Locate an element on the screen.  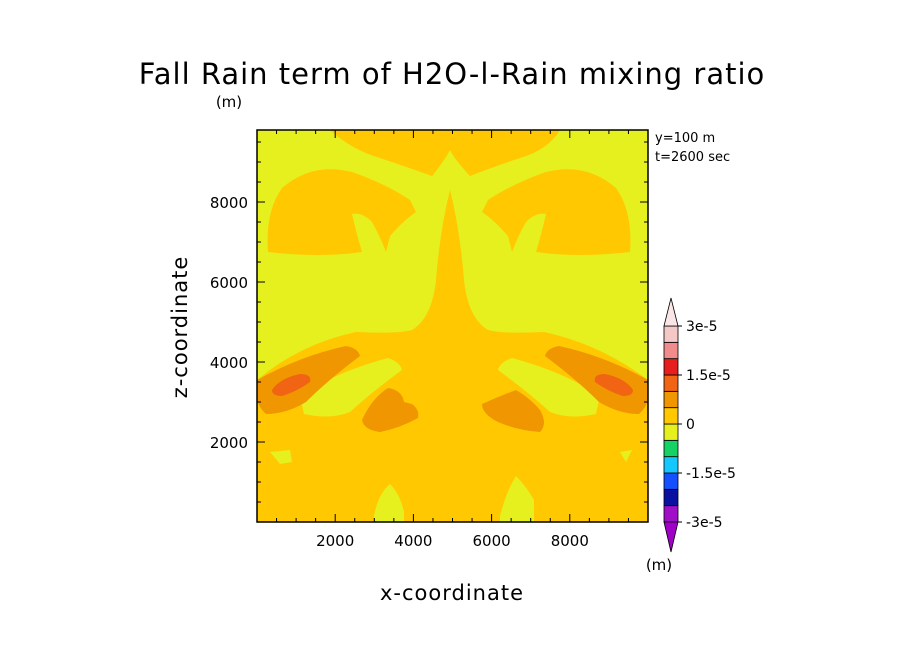
contour-top-strip is located at coordinates (445, 153).